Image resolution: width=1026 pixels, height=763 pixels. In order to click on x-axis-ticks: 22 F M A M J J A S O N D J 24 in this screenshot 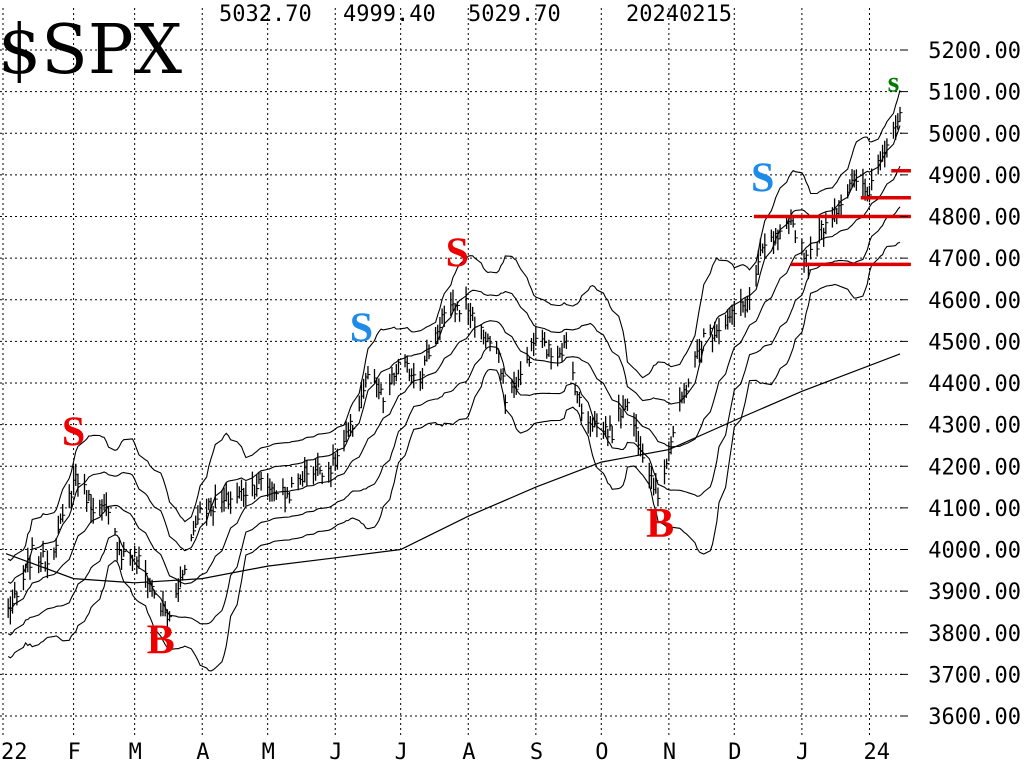, I will do `click(445, 751)`.